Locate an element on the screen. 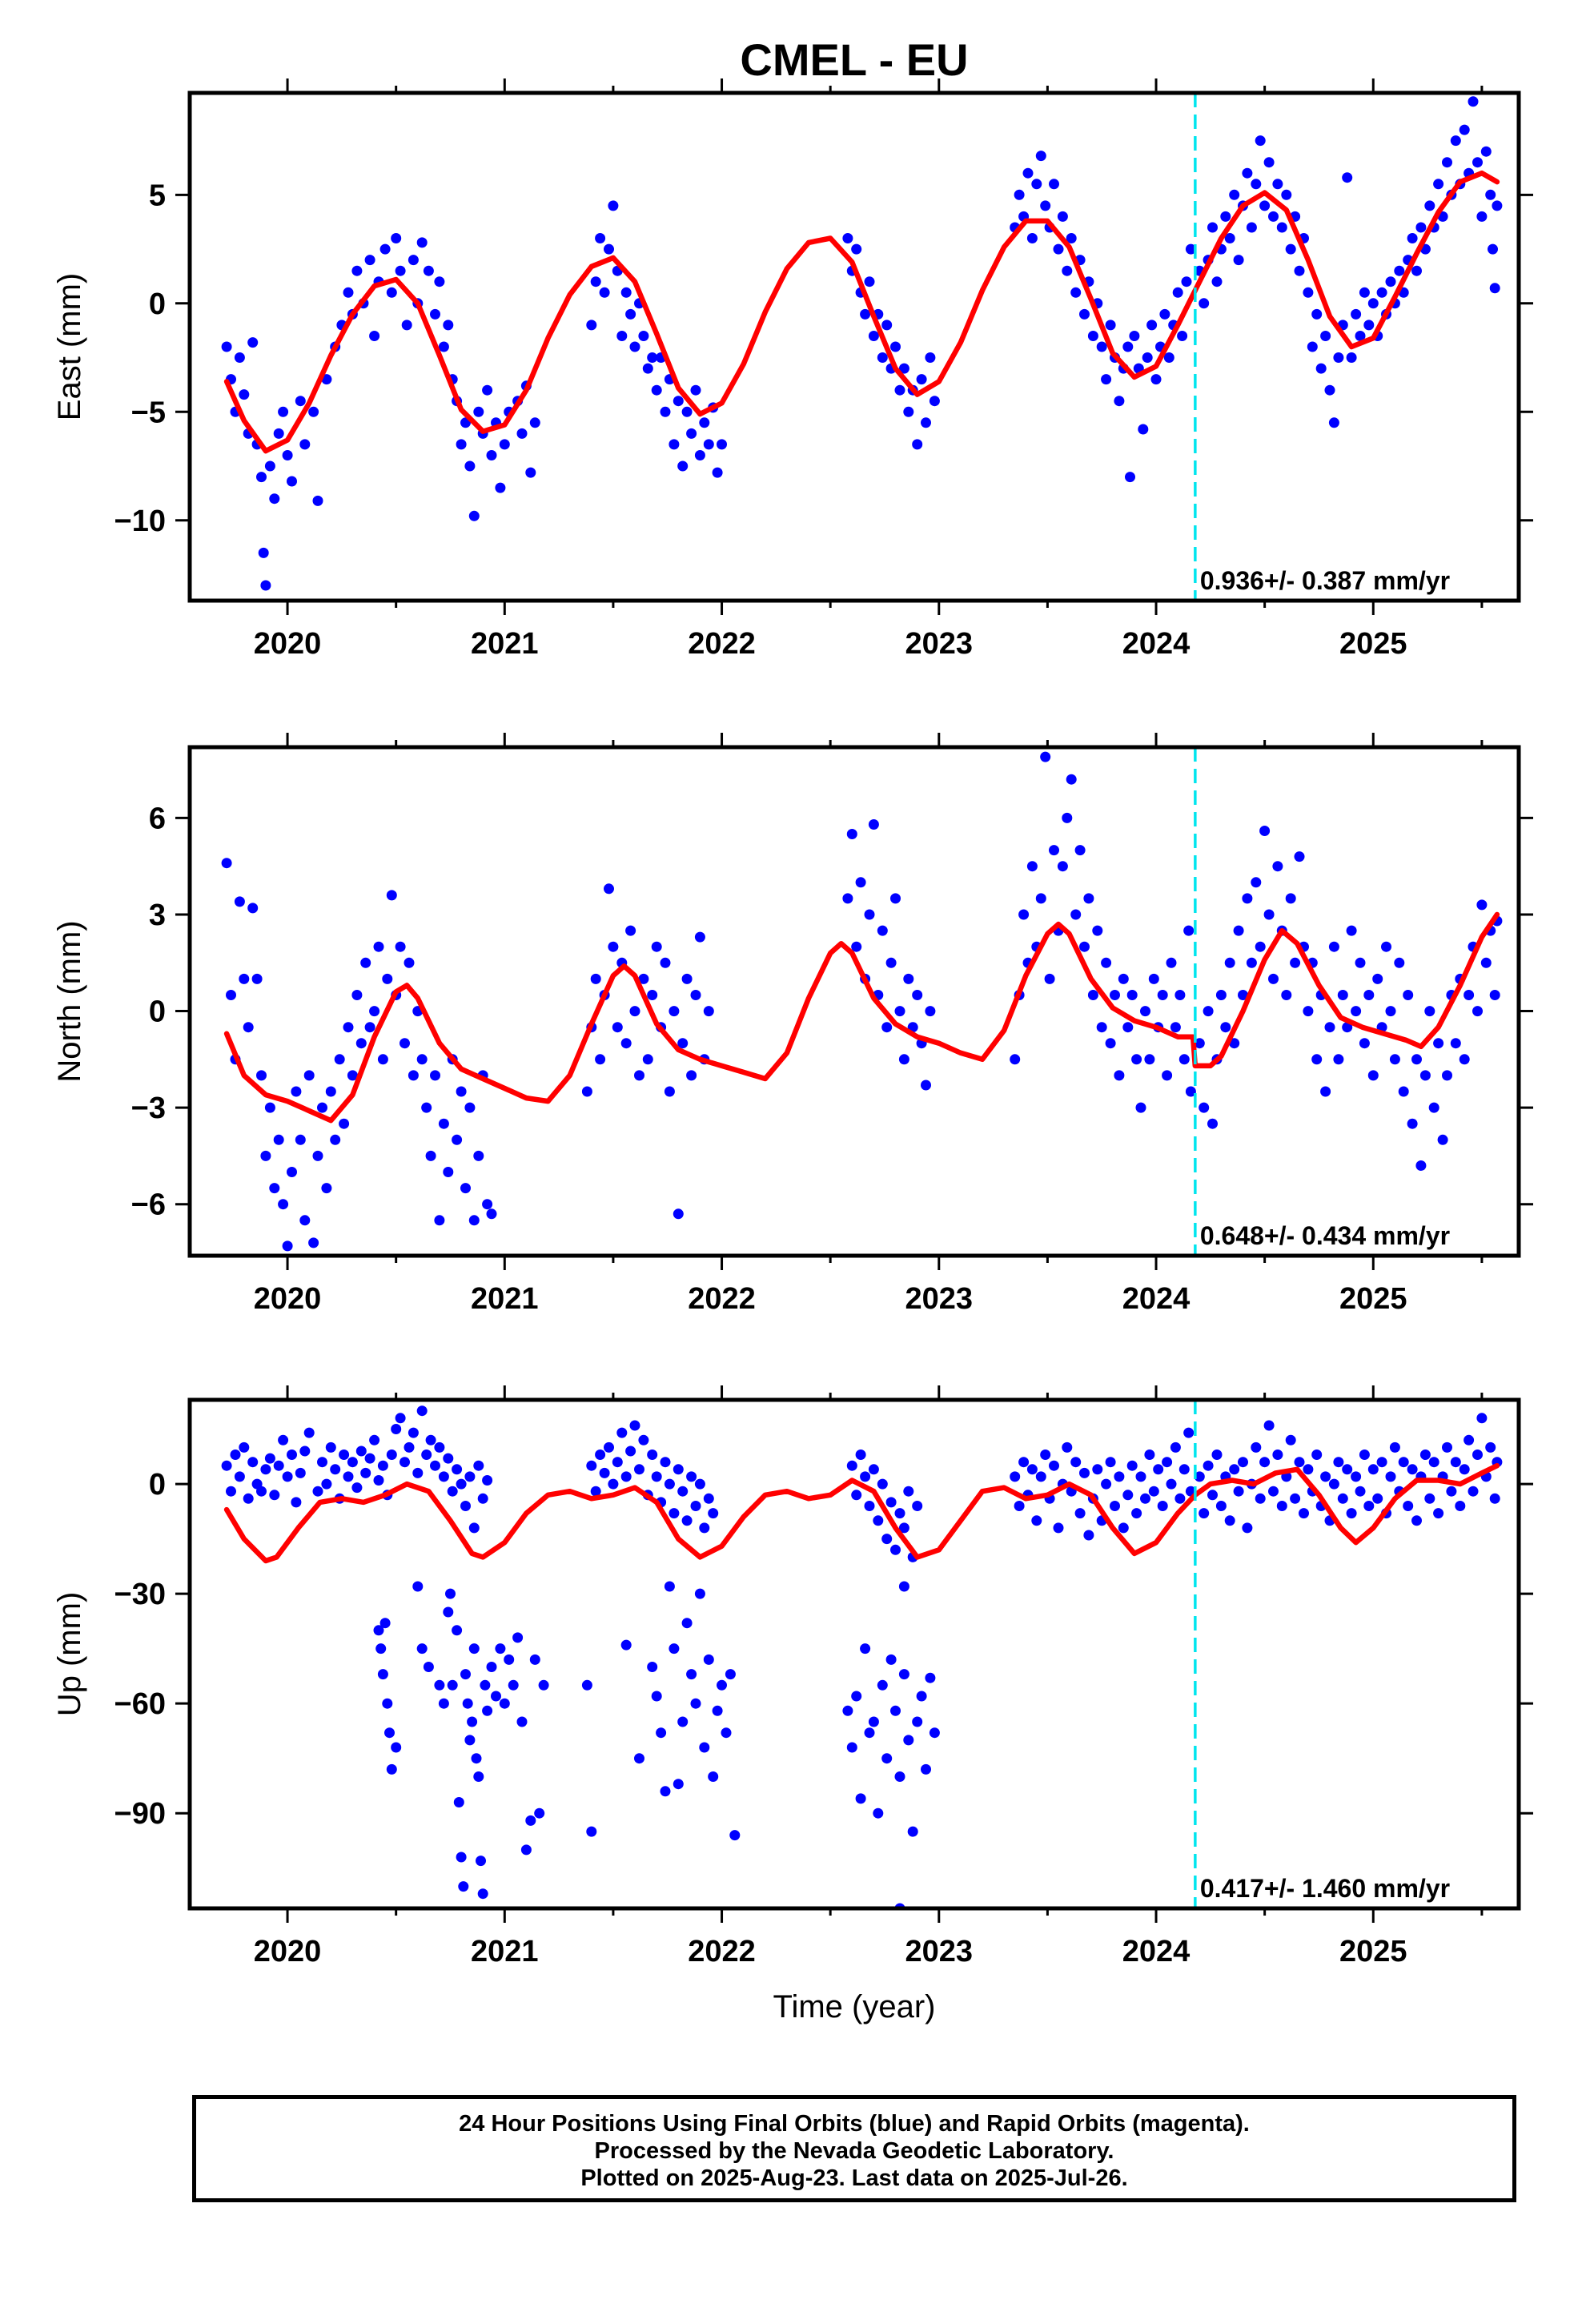 This screenshot has width=1582, height=2324. fit-curve is located at coordinates (861, 1017).